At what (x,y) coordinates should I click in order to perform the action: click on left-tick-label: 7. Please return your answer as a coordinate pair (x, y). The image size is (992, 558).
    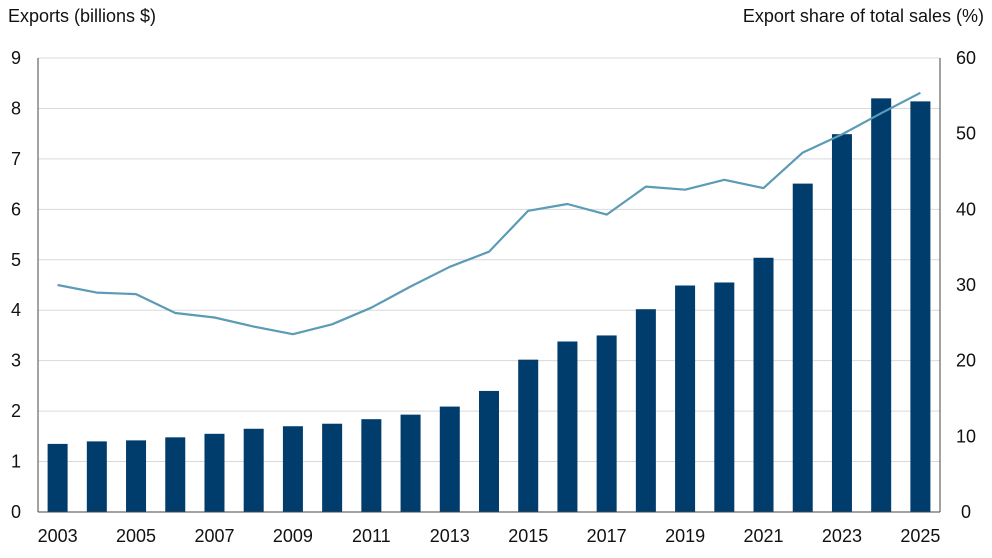
    Looking at the image, I should click on (16, 159).